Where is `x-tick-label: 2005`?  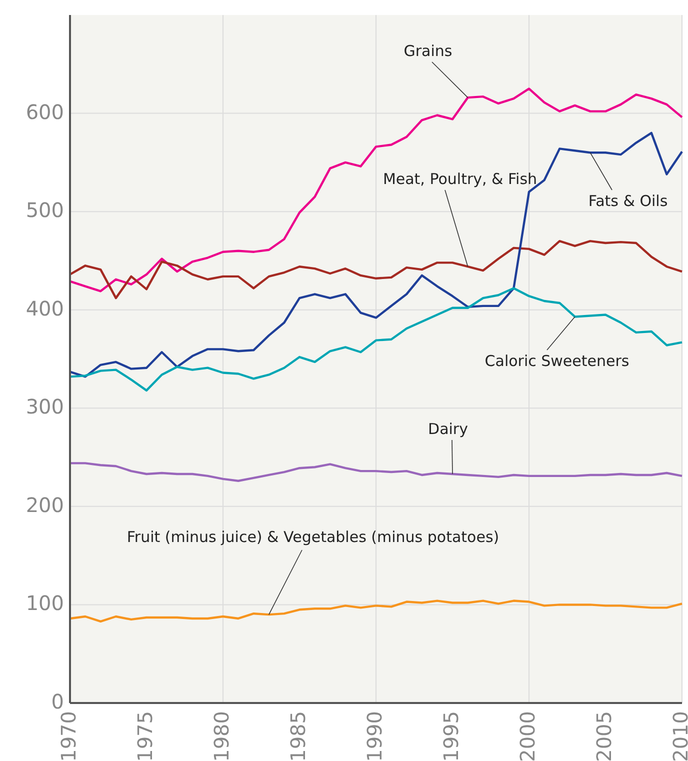
x-tick-label: 2005 is located at coordinates (604, 736).